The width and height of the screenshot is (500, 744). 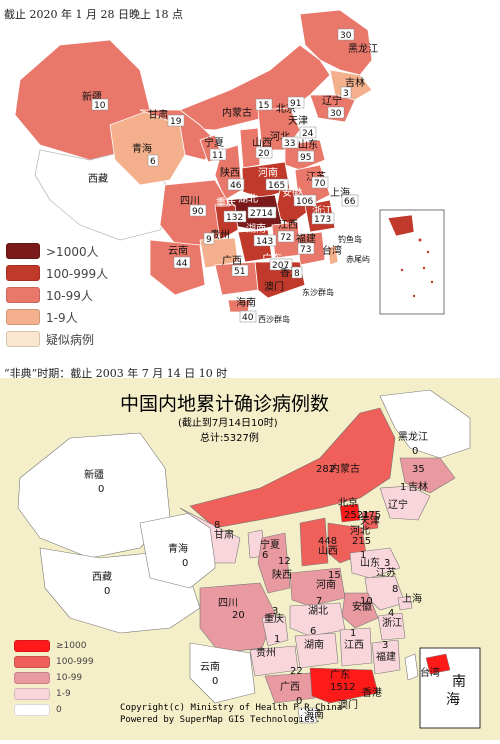 What do you see at coordinates (295, 104) in the screenshot?
I see `province-beijing-count: 91` at bounding box center [295, 104].